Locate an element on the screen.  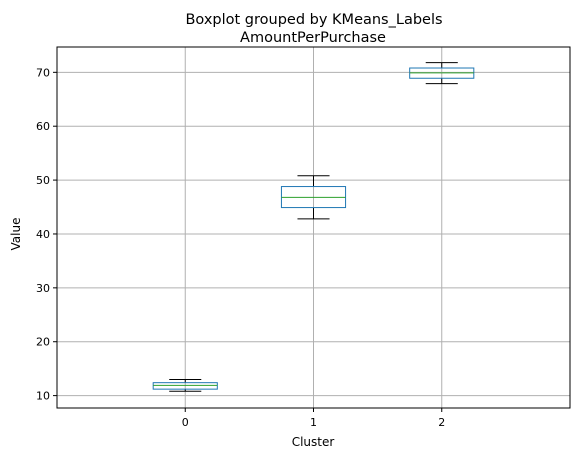
chart-suptitle: Boxplot grouped by KMeans_Labels is located at coordinates (313, 20).